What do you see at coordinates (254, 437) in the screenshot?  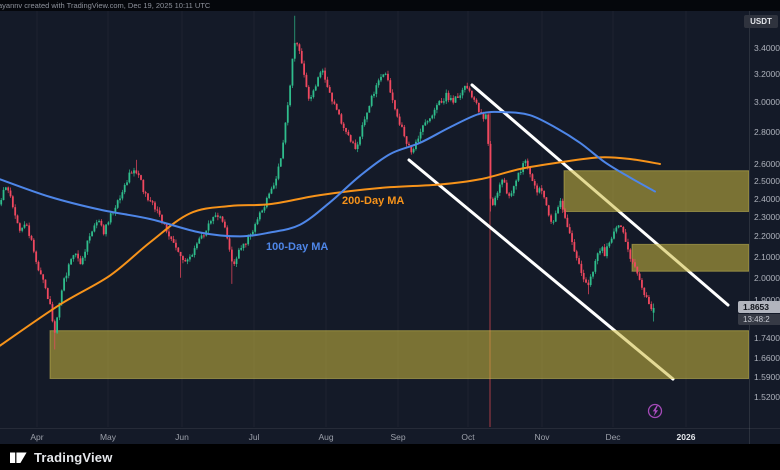 I see `time-axis-label: Jul` at bounding box center [254, 437].